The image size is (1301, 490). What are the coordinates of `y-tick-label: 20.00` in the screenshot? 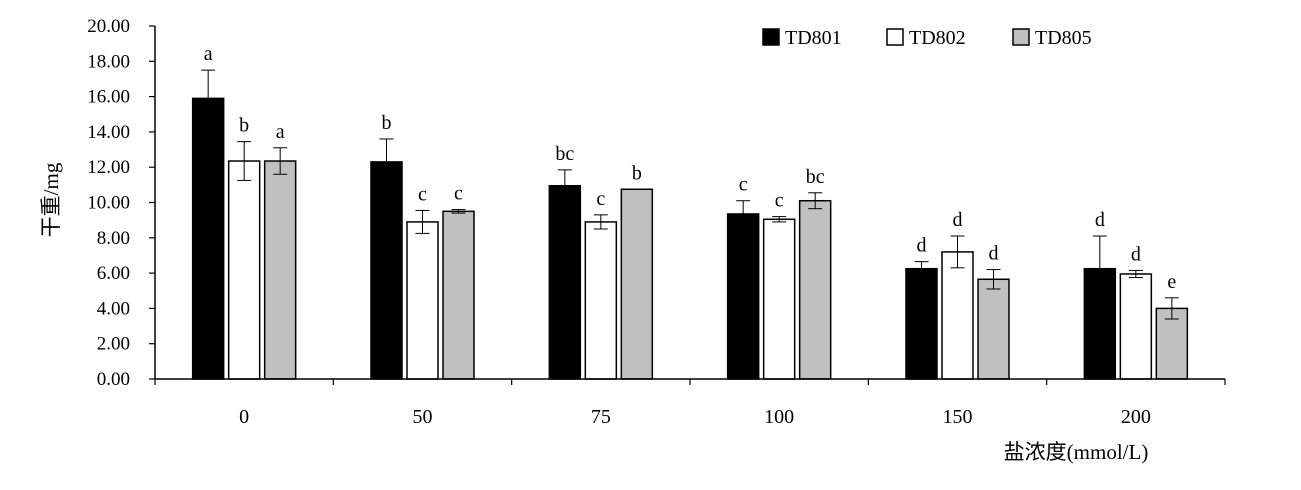 It's located at (108, 26).